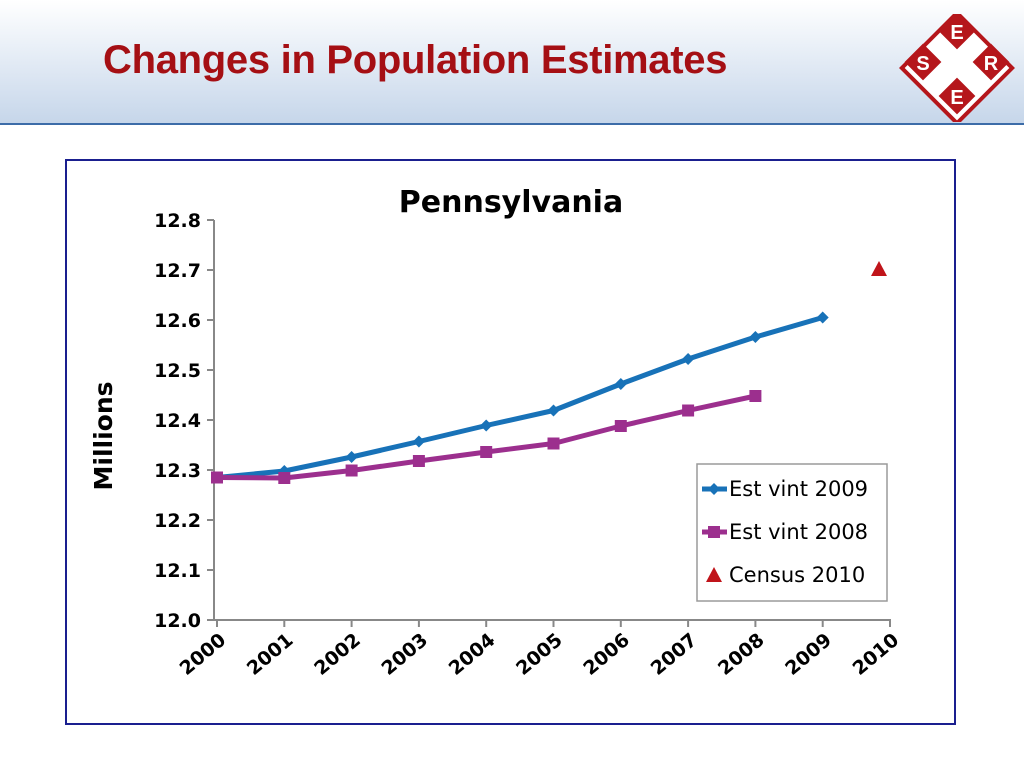 Image resolution: width=1024 pixels, height=768 pixels. I want to click on legend-label: Est vint 2008, so click(798, 532).